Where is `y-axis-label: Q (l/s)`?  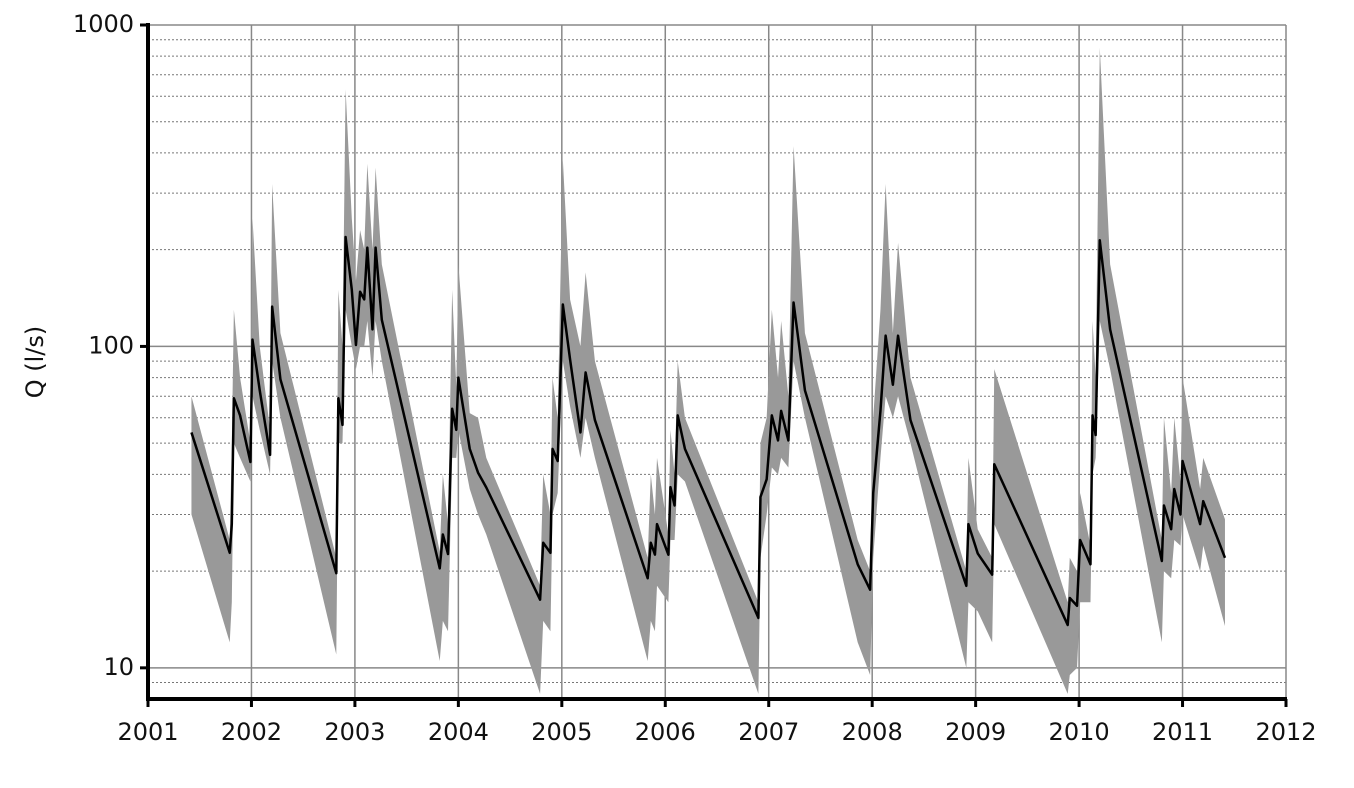 y-axis-label: Q (l/s) is located at coordinates (35, 362).